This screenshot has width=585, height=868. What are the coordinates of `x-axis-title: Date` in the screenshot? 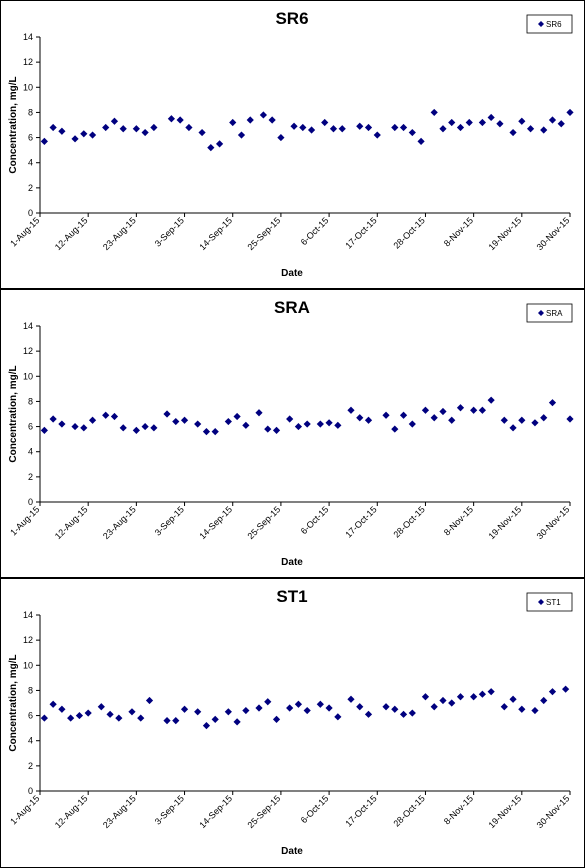 It's located at (292, 851).